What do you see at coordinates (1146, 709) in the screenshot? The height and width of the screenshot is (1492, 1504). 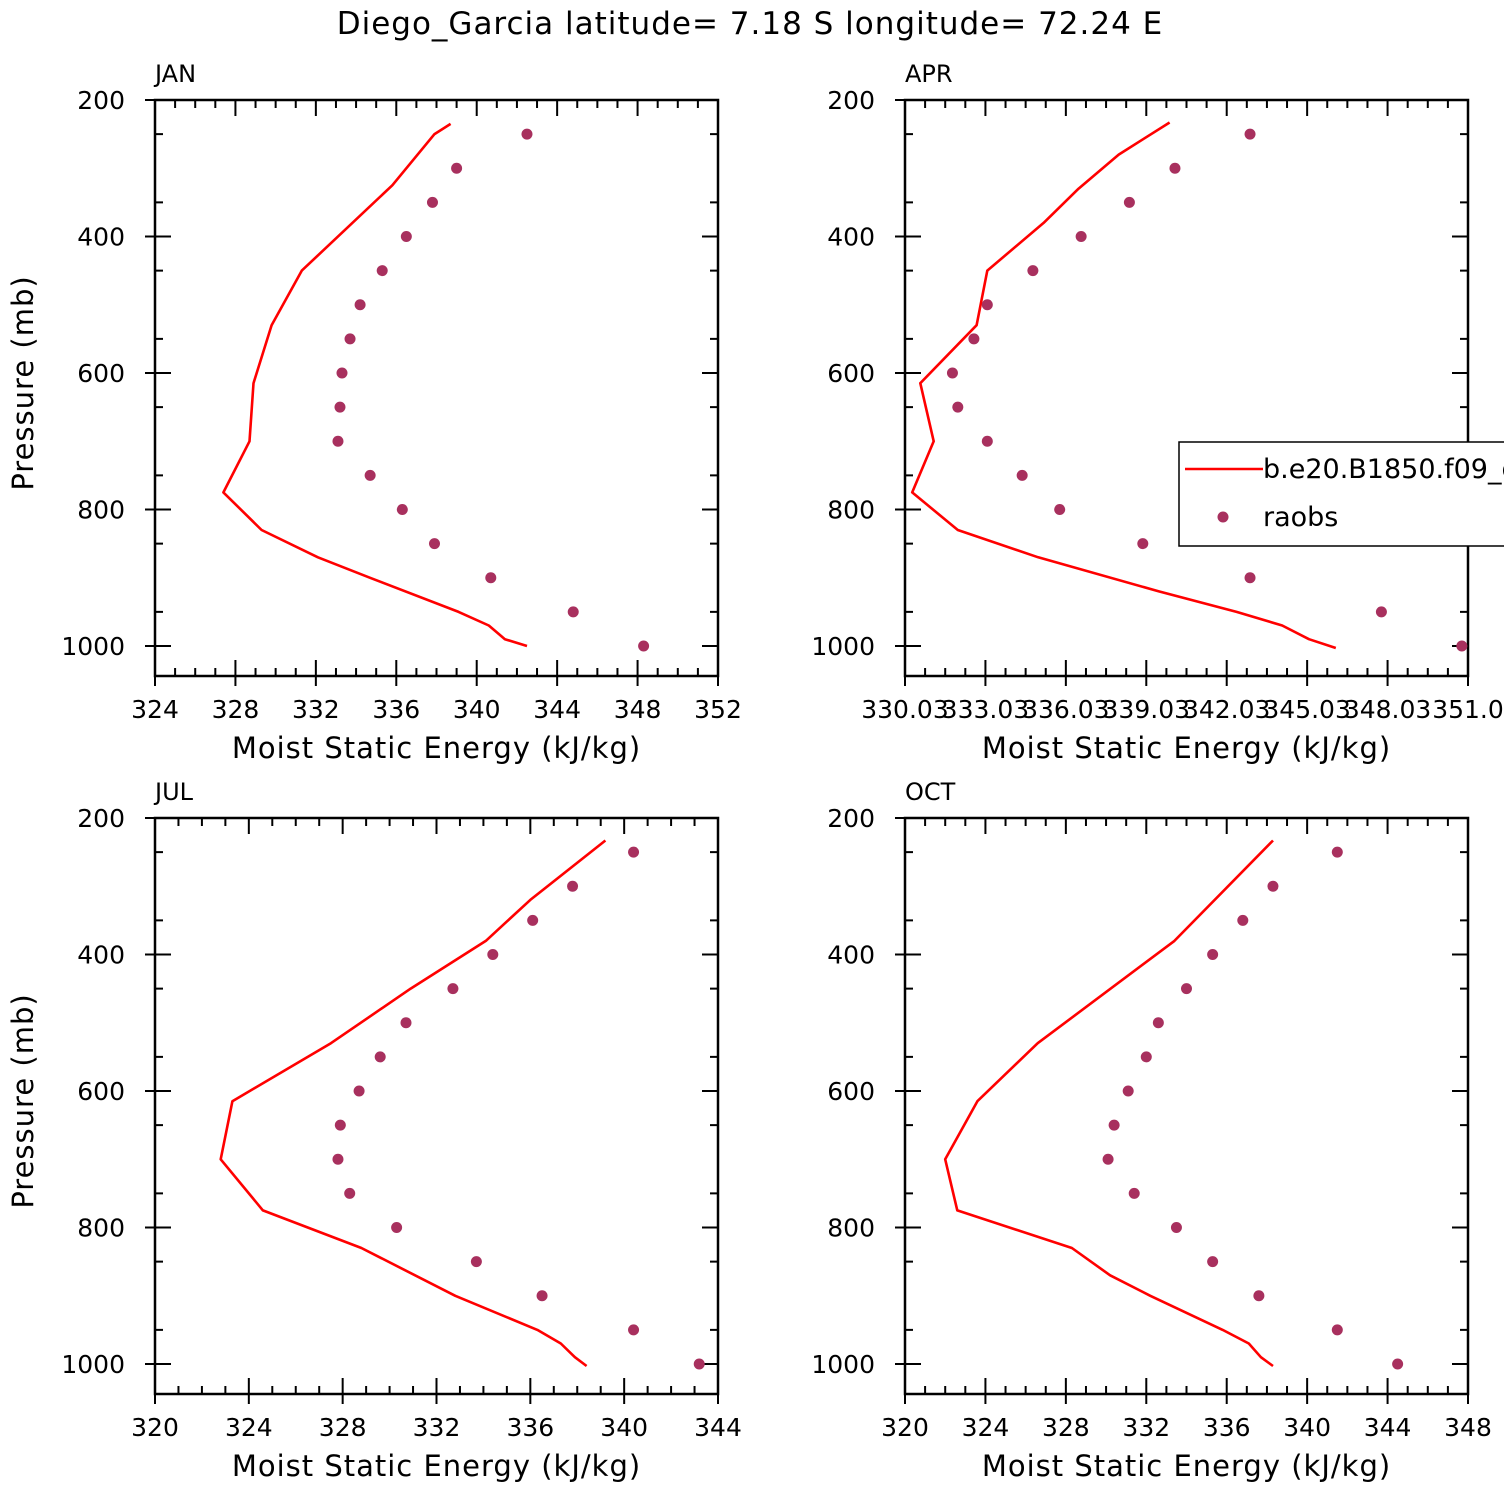 I see `x-tick-label: 339.03` at bounding box center [1146, 709].